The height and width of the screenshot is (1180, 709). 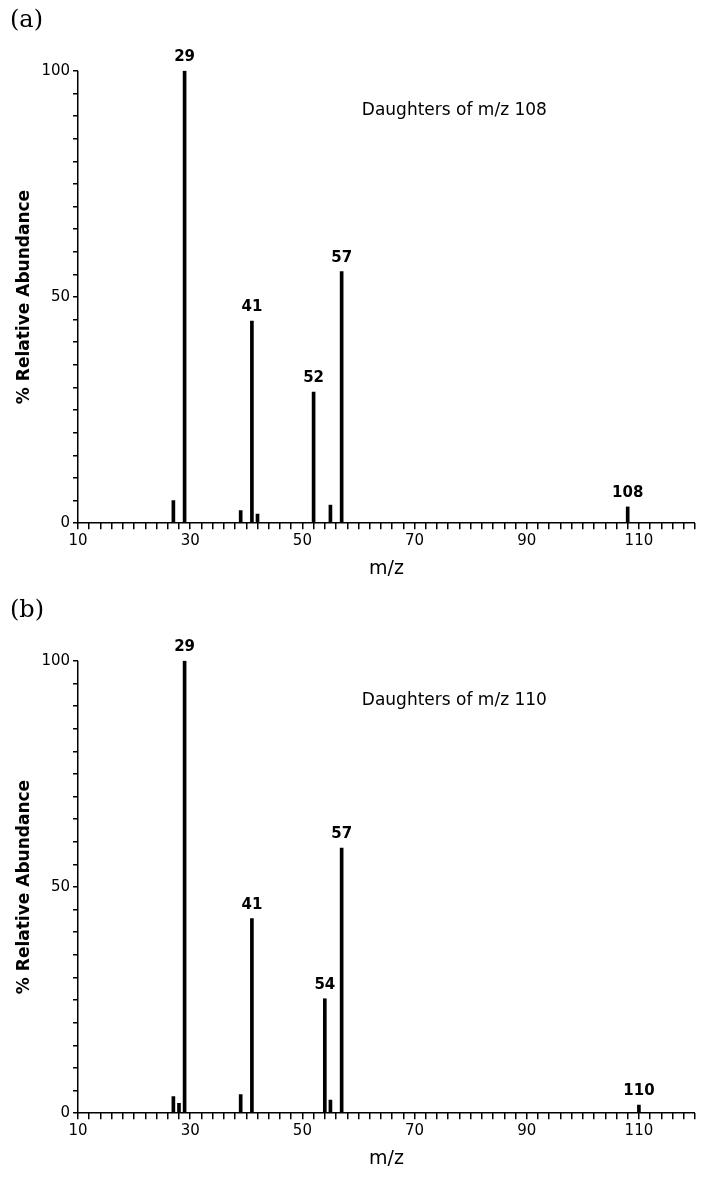 I want to click on annotation: 52, so click(x=314, y=377).